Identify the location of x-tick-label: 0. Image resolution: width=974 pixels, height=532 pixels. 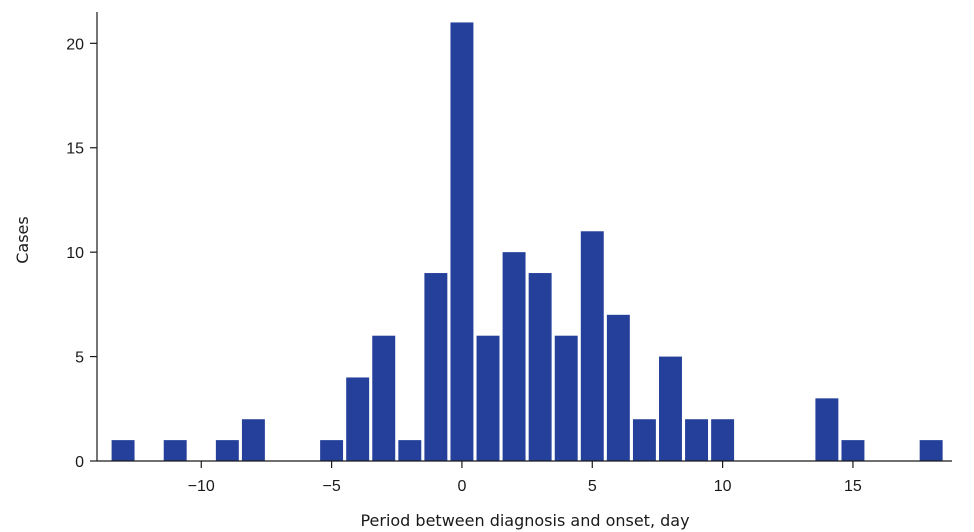
(461, 486).